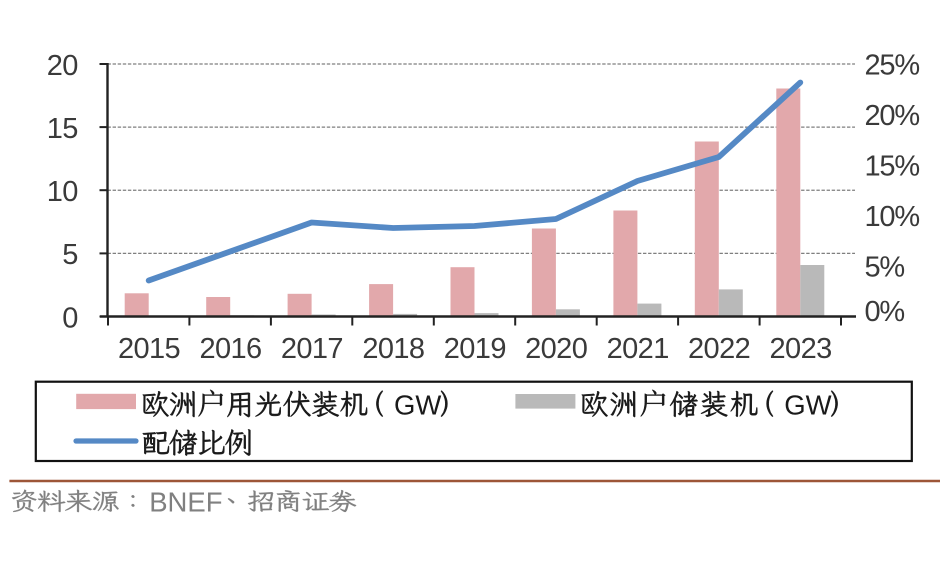  I want to click on svg-text: 2022, so click(719, 349).